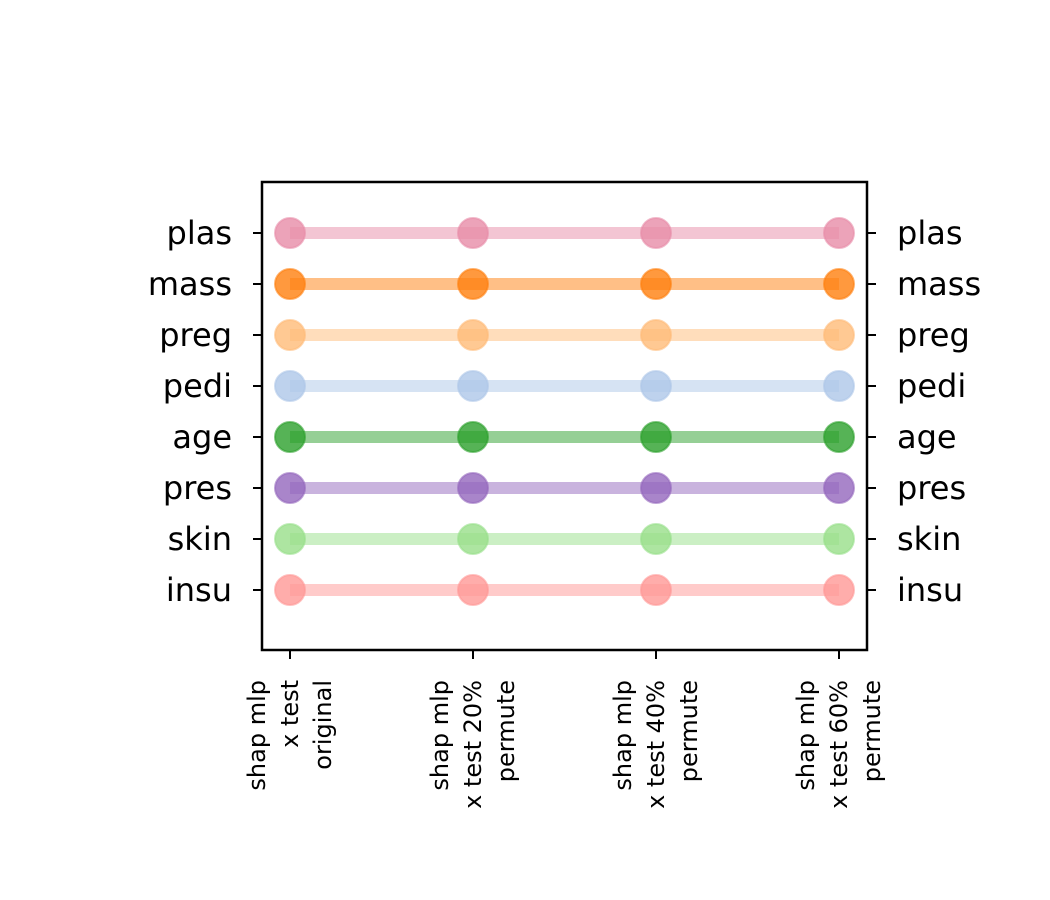 This screenshot has width=1050, height=900. What do you see at coordinates (564, 590) in the screenshot?
I see `series-insu` at bounding box center [564, 590].